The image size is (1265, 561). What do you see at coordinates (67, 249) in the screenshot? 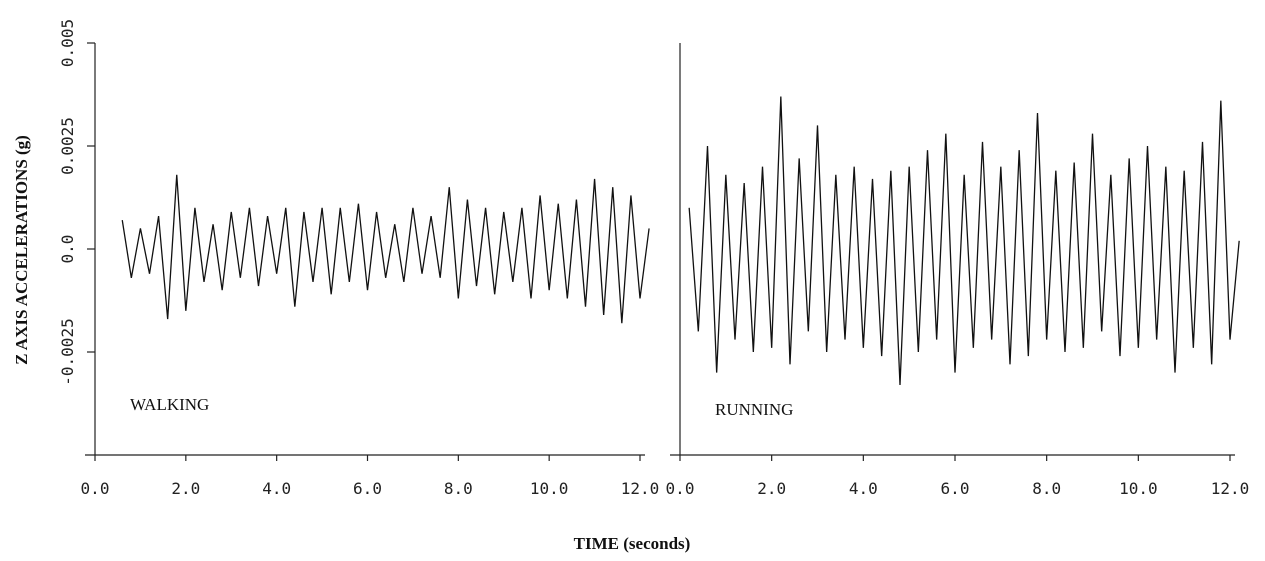
I see `y-tick-label: 0.0` at bounding box center [67, 249].